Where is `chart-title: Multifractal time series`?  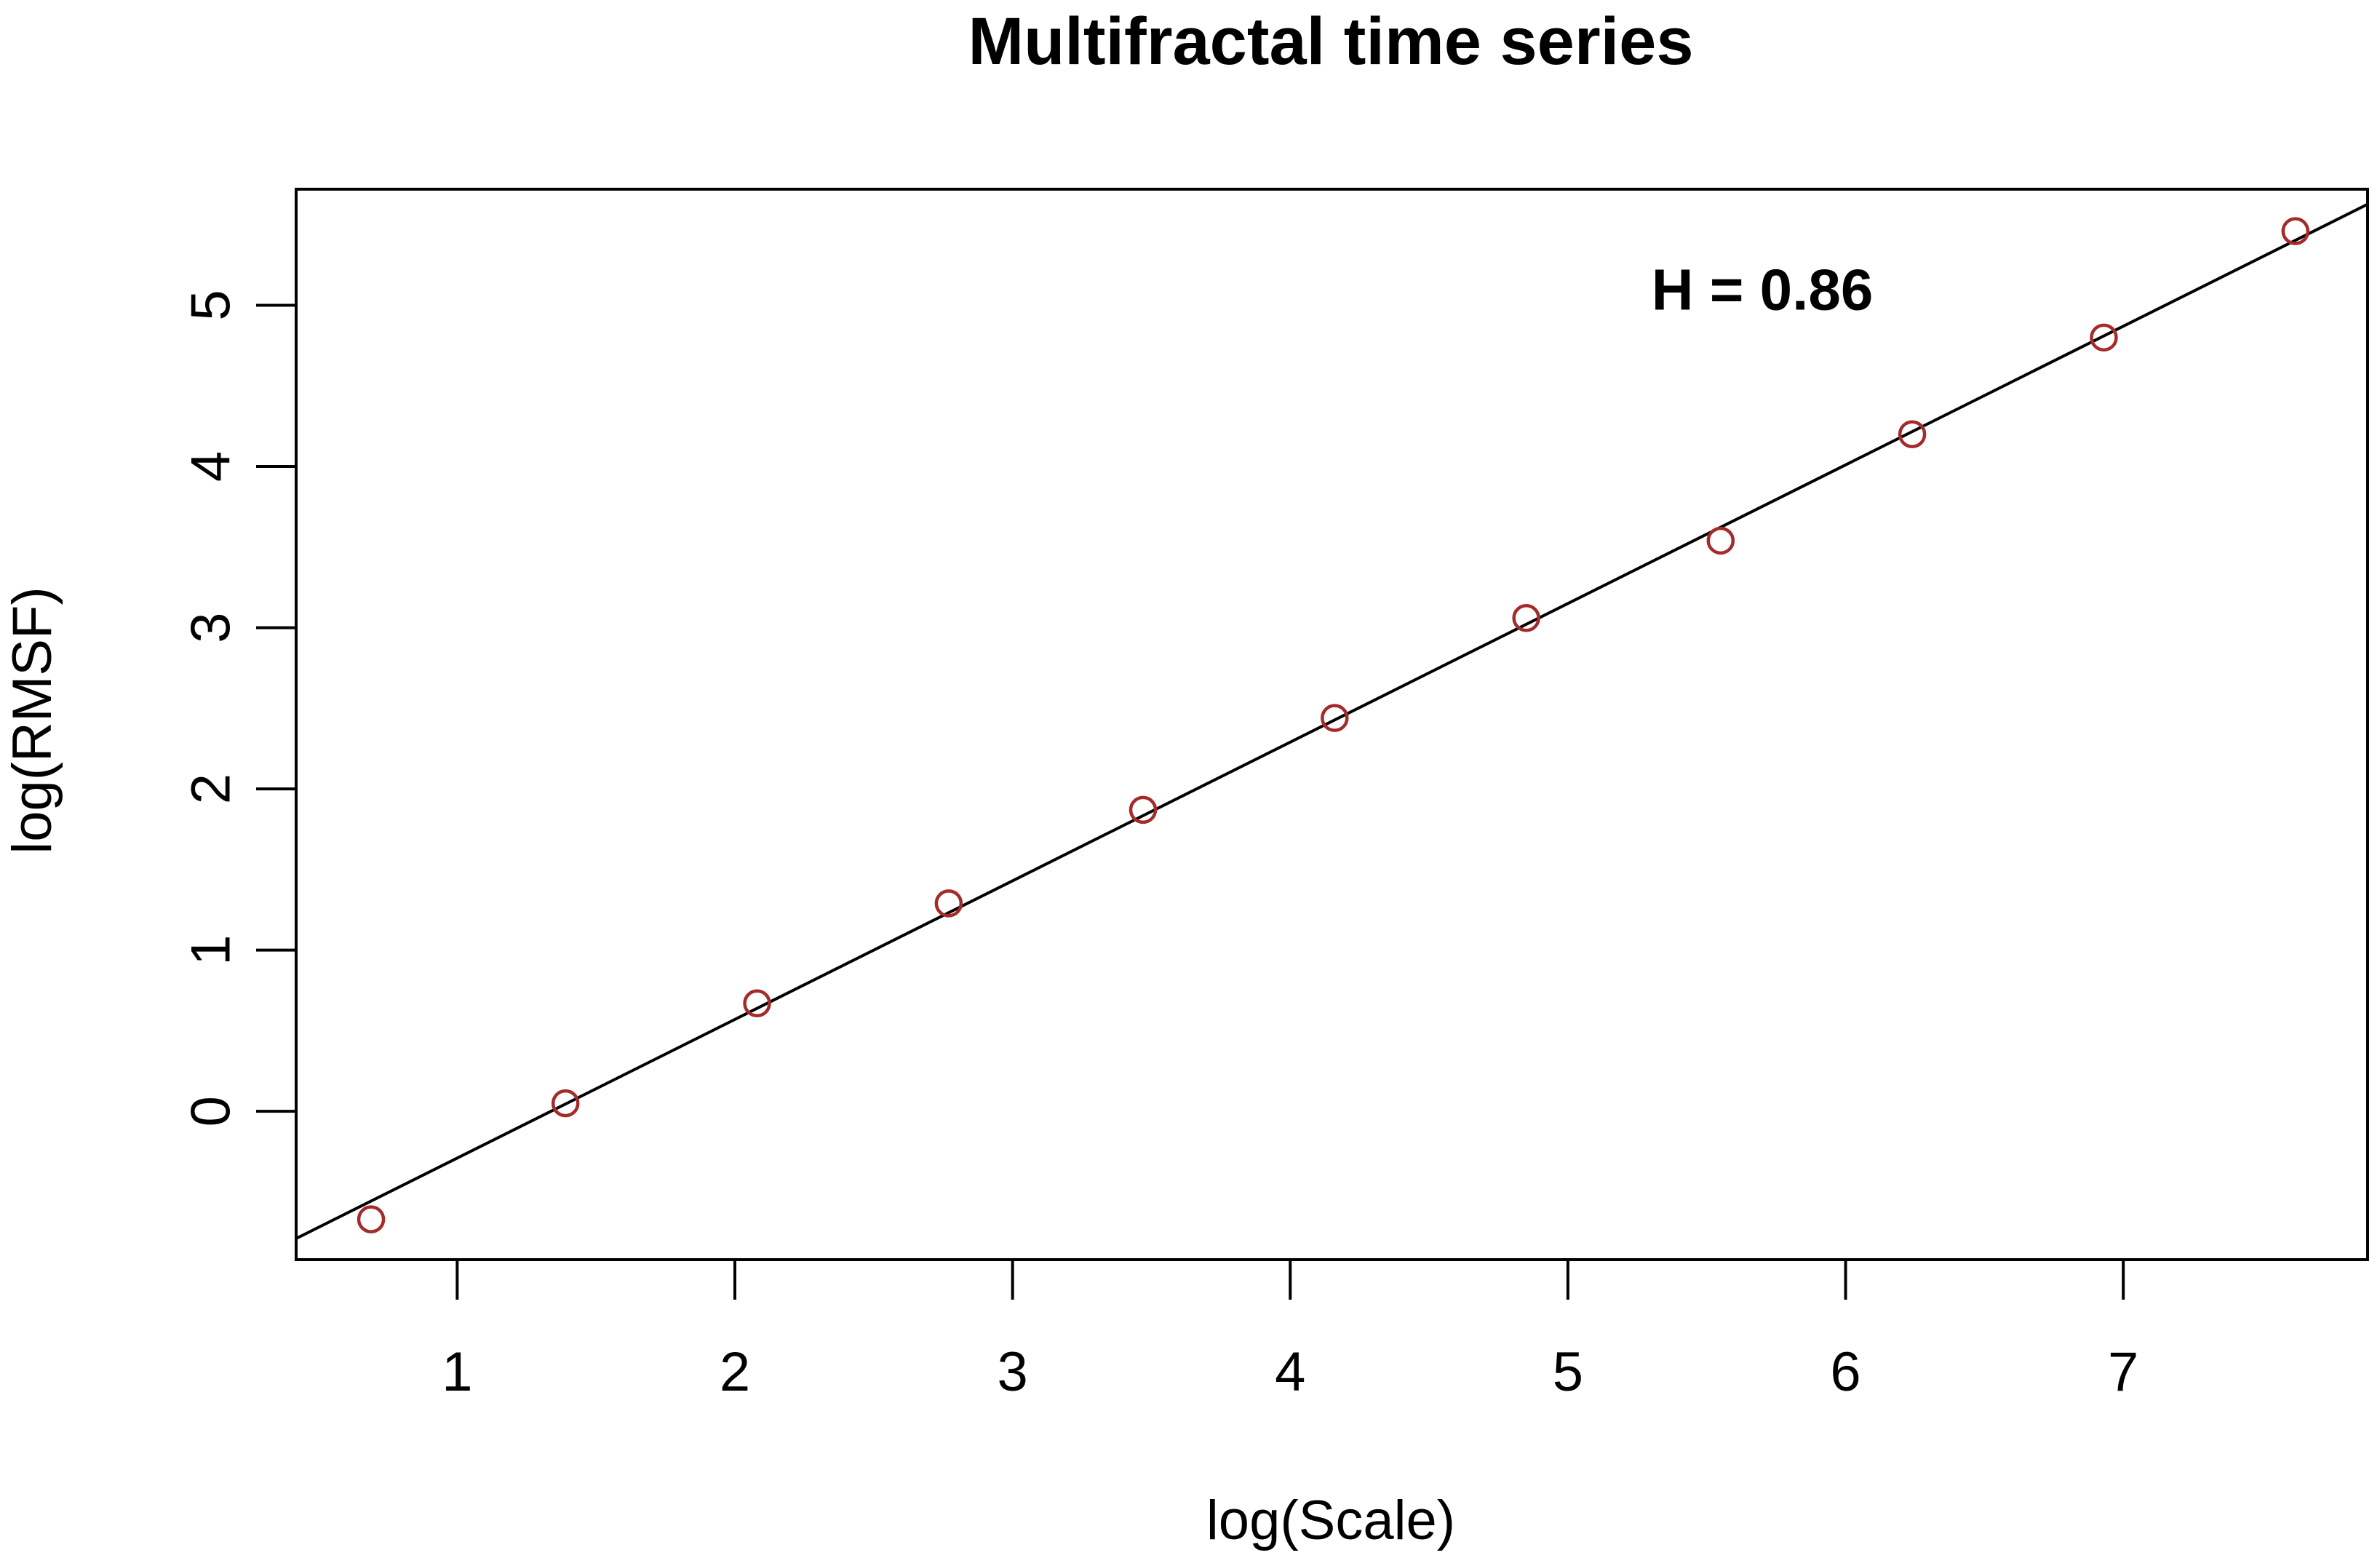 chart-title: Multifractal time series is located at coordinates (1330, 41).